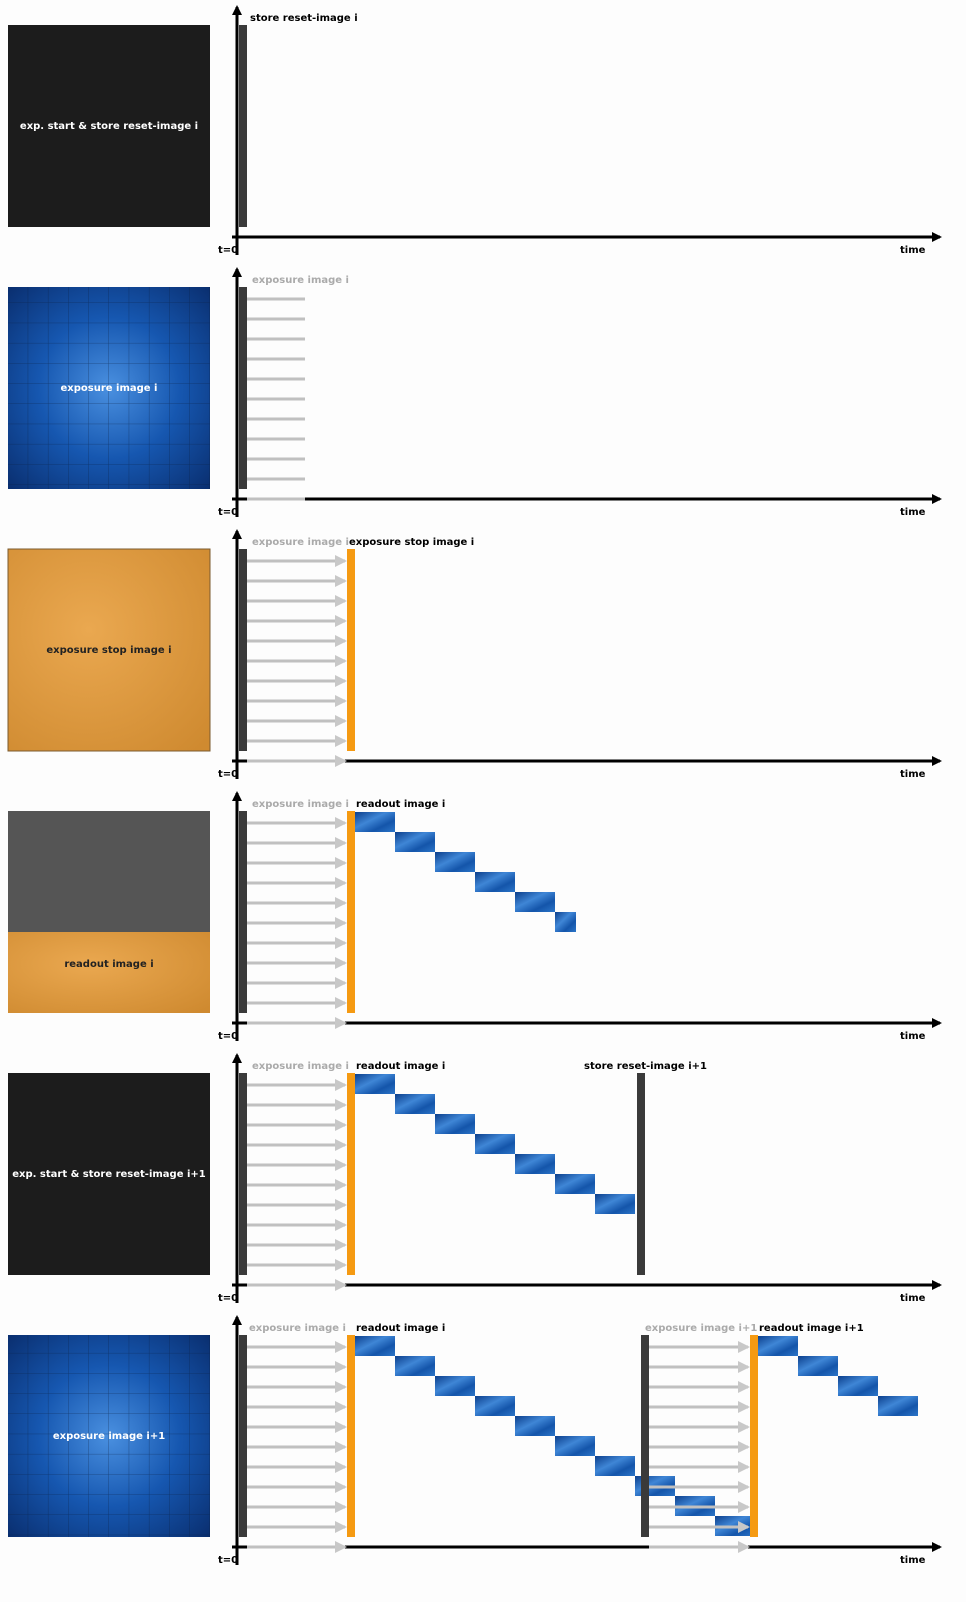 The image size is (966, 1602). Describe the element at coordinates (108, 964) in the screenshot. I see `image-label: readout image i` at that location.